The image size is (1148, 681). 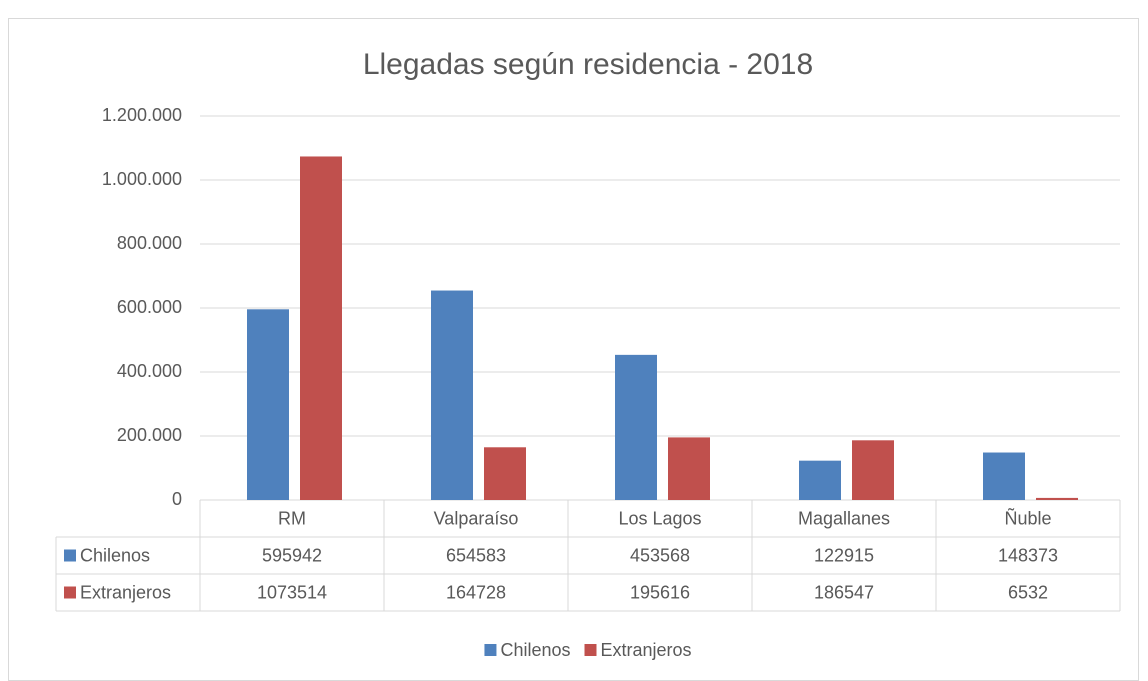 What do you see at coordinates (660, 555) in the screenshot?
I see `table-value: 453568` at bounding box center [660, 555].